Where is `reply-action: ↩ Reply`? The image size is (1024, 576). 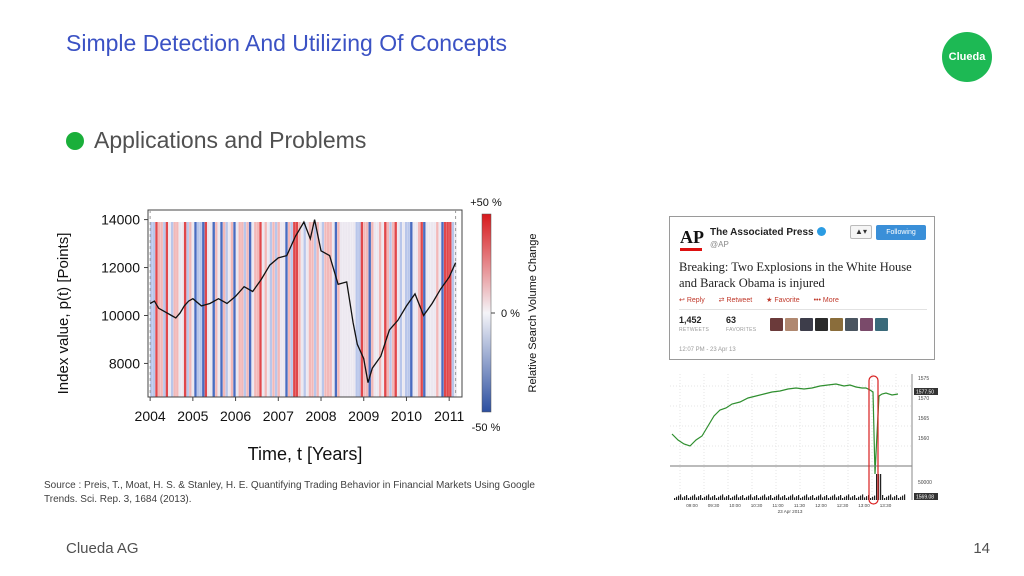 reply-action: ↩ Reply is located at coordinates (692, 300).